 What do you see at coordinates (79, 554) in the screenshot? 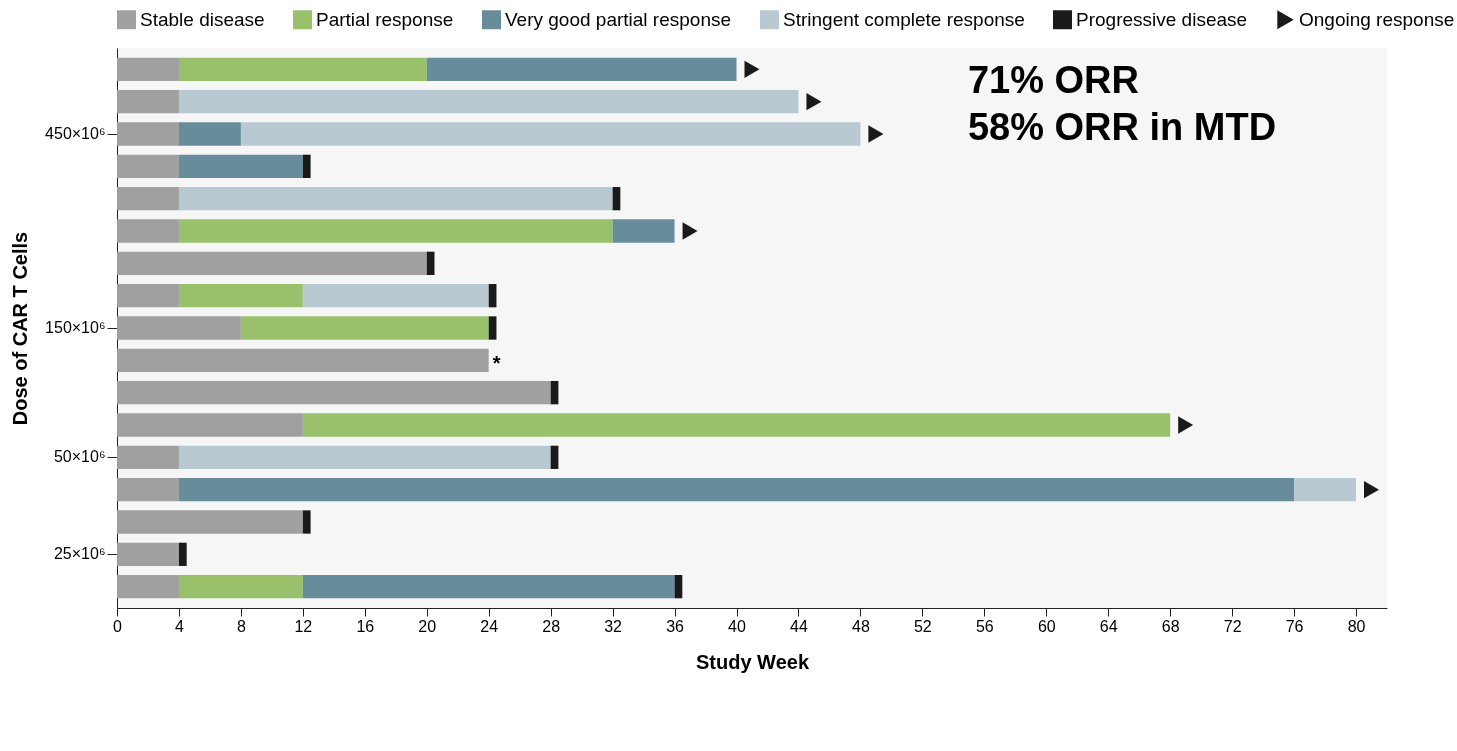
I see `y-tick-label: 25×10⁶` at bounding box center [79, 554].